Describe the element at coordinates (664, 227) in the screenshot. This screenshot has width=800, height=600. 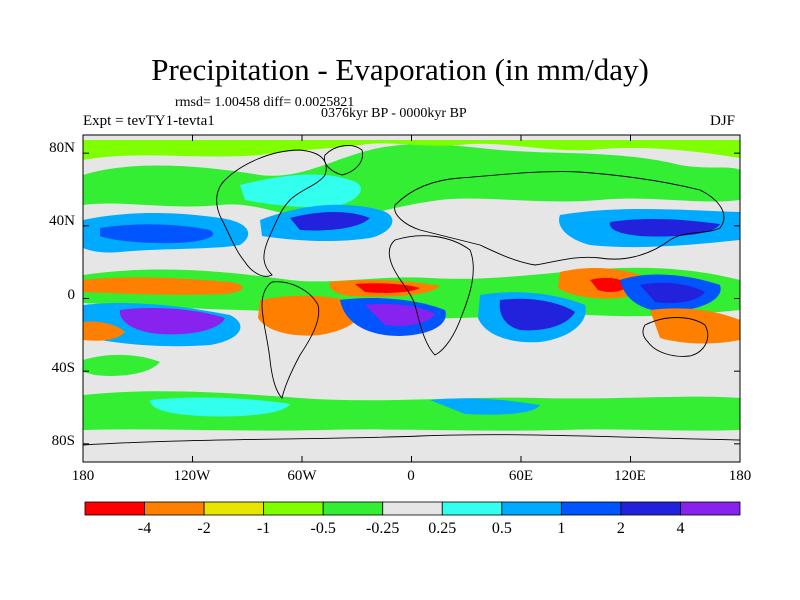
I see `field-darkblue-wpac` at that location.